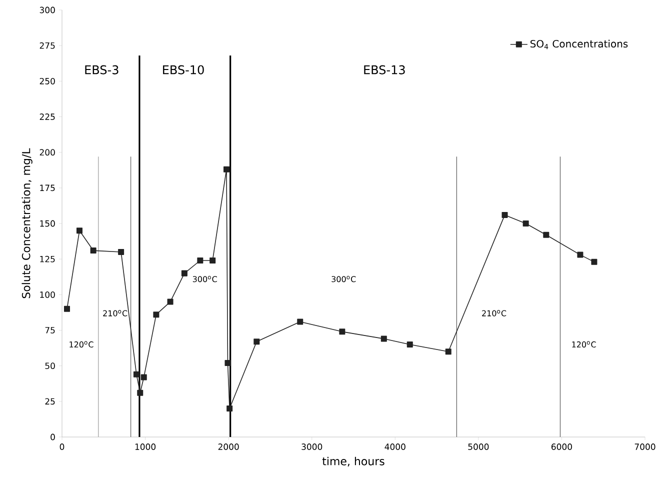 The height and width of the screenshot is (489, 660). What do you see at coordinates (50, 366) in the screenshot?
I see `y-tick-label: 50` at bounding box center [50, 366].